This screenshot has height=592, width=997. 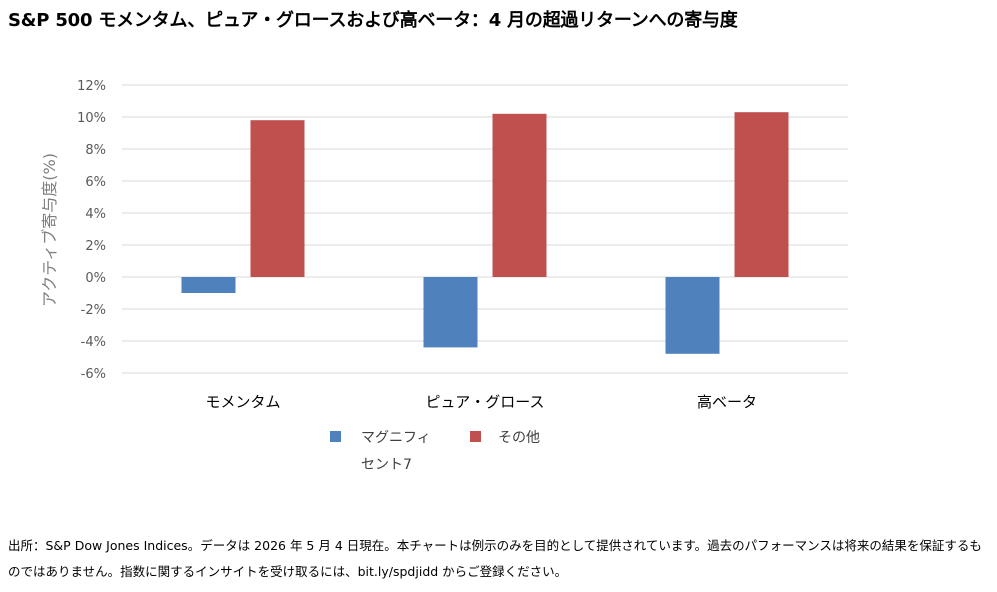 What do you see at coordinates (91, 86) in the screenshot?
I see `y-tick-label: 12%` at bounding box center [91, 86].